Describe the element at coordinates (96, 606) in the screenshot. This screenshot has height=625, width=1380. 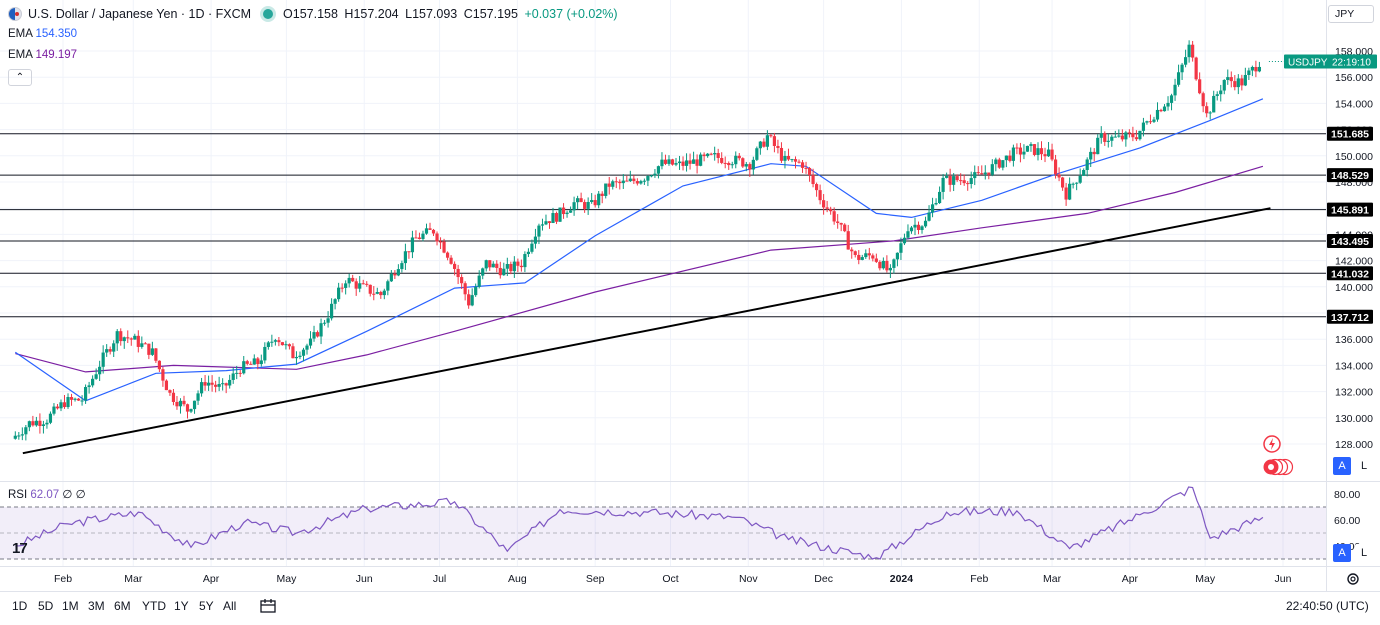
I see `timeframe-3m: 3M` at that location.